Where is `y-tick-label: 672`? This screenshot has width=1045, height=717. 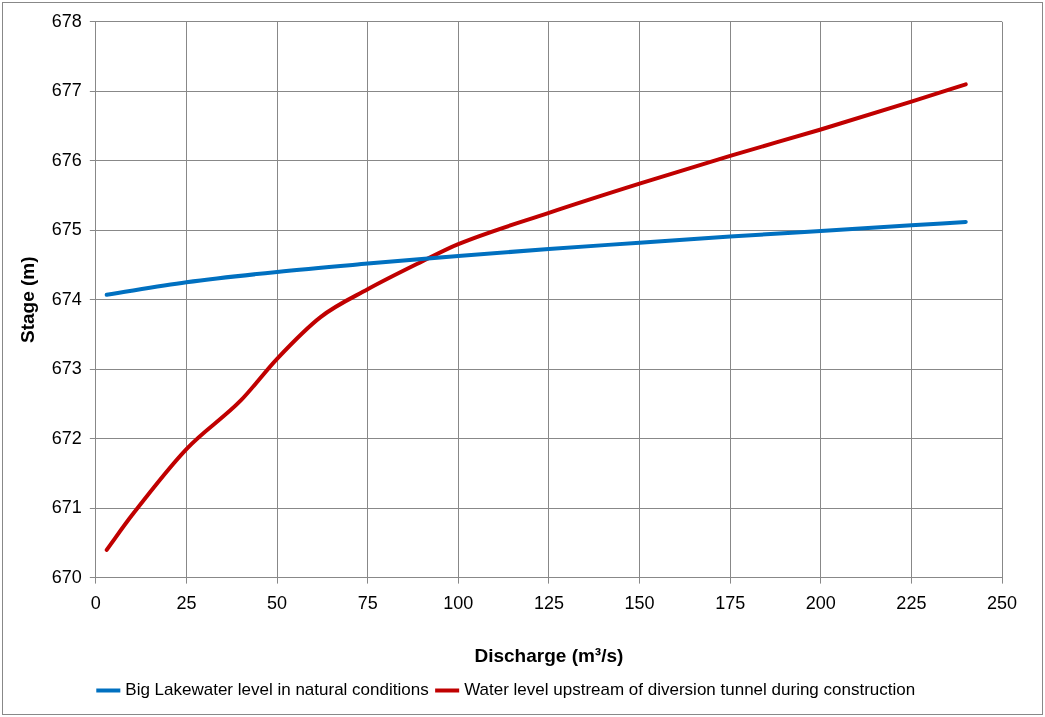 y-tick-label: 672 is located at coordinates (66, 437).